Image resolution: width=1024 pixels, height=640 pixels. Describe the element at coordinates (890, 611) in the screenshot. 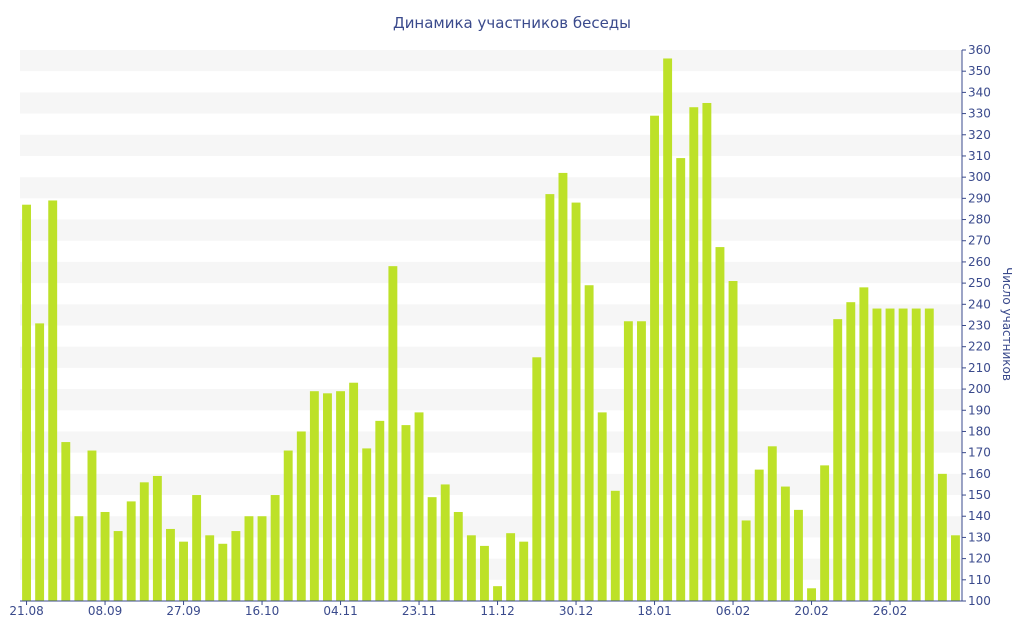

I see `x-tick-label: 26.02` at that location.